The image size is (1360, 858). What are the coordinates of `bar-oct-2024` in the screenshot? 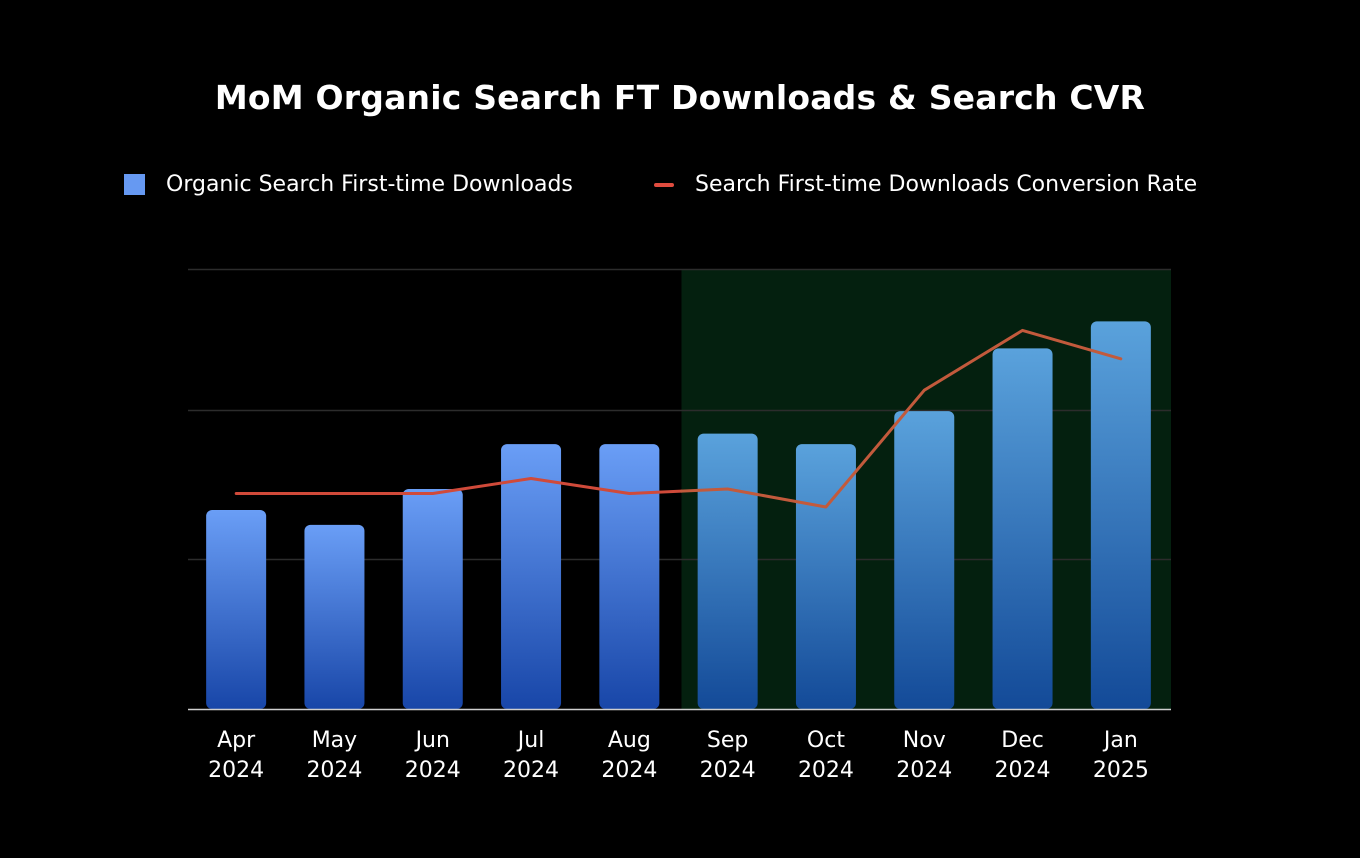 It's located at (825, 576).